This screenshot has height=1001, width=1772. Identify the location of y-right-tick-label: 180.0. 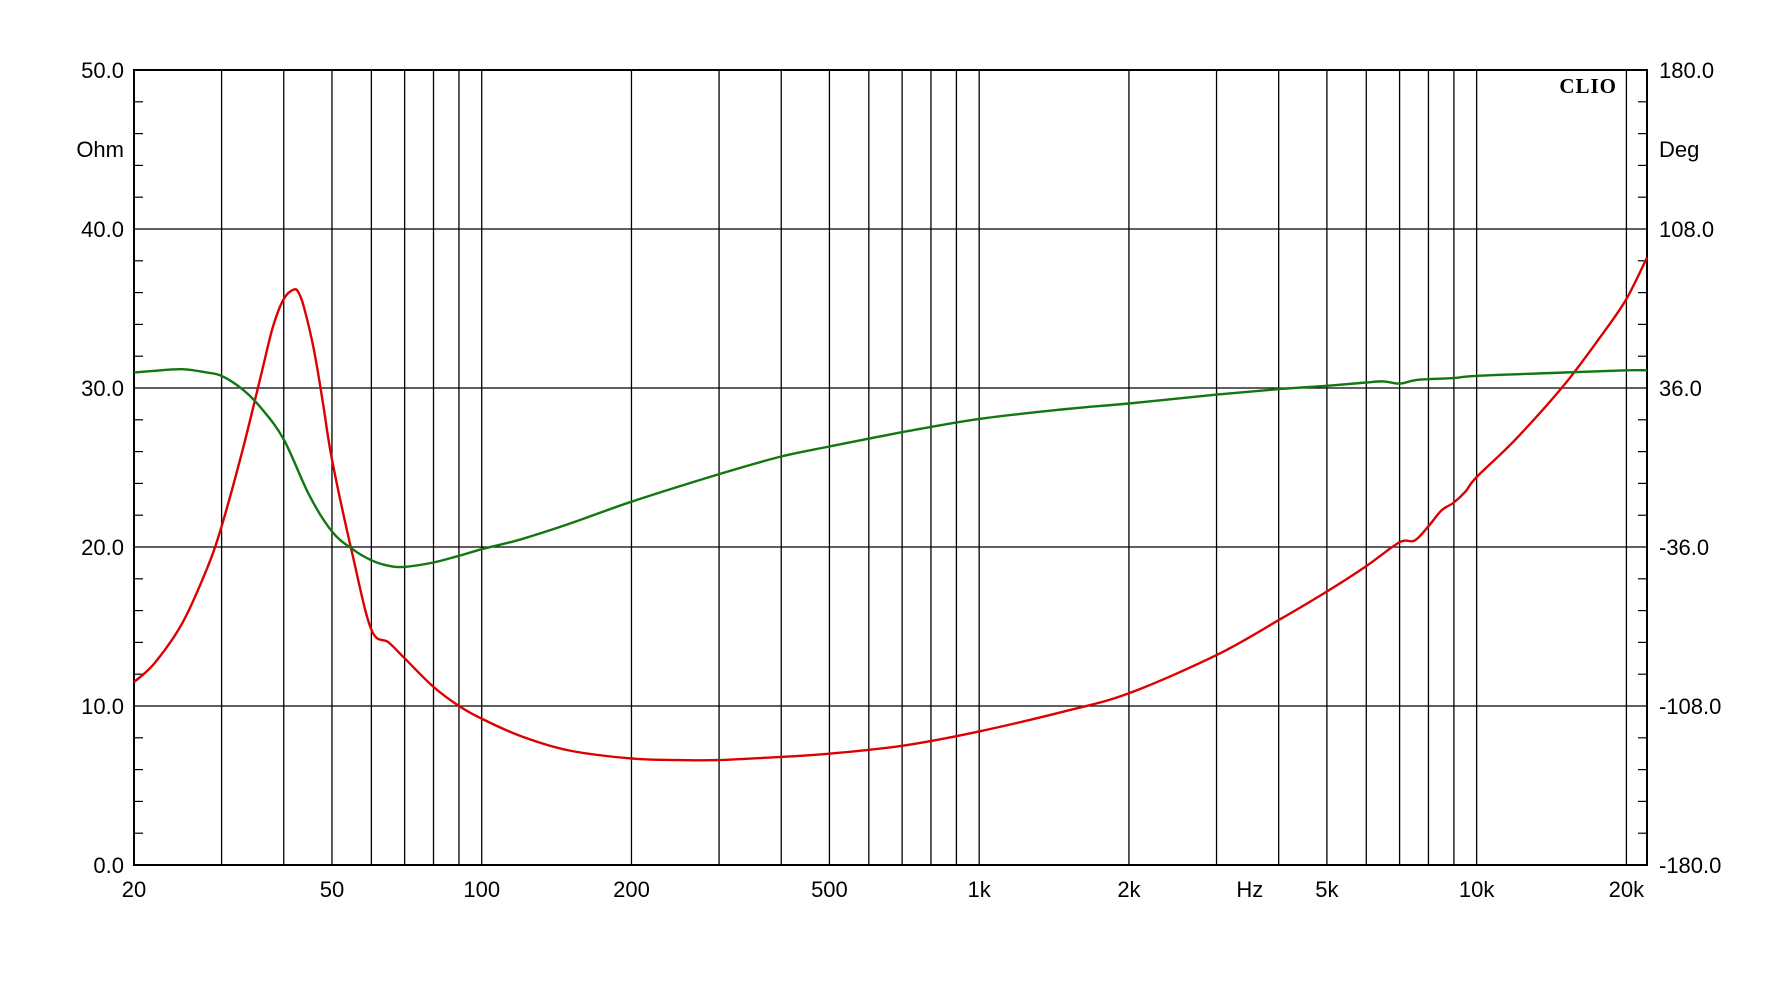
(1686, 70).